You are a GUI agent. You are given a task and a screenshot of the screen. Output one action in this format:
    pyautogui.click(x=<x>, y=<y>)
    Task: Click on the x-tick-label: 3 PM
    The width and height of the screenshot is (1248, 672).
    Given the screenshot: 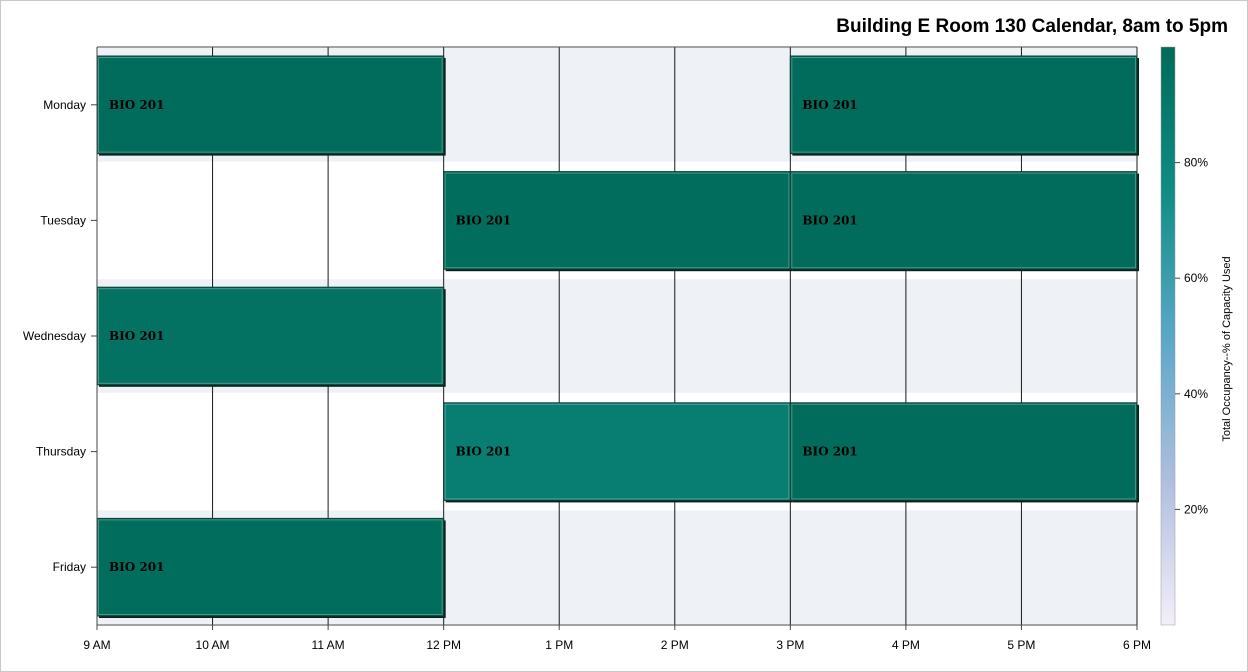 What is the action you would take?
    pyautogui.click(x=790, y=645)
    